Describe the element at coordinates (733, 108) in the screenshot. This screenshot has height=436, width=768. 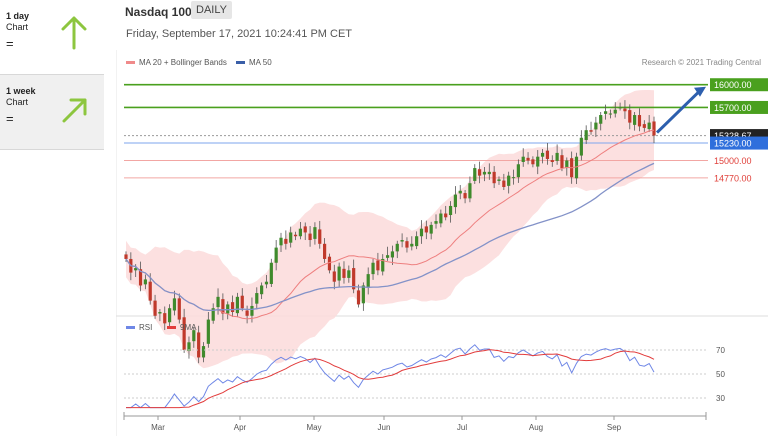
I see `level-label: 15700.00` at that location.